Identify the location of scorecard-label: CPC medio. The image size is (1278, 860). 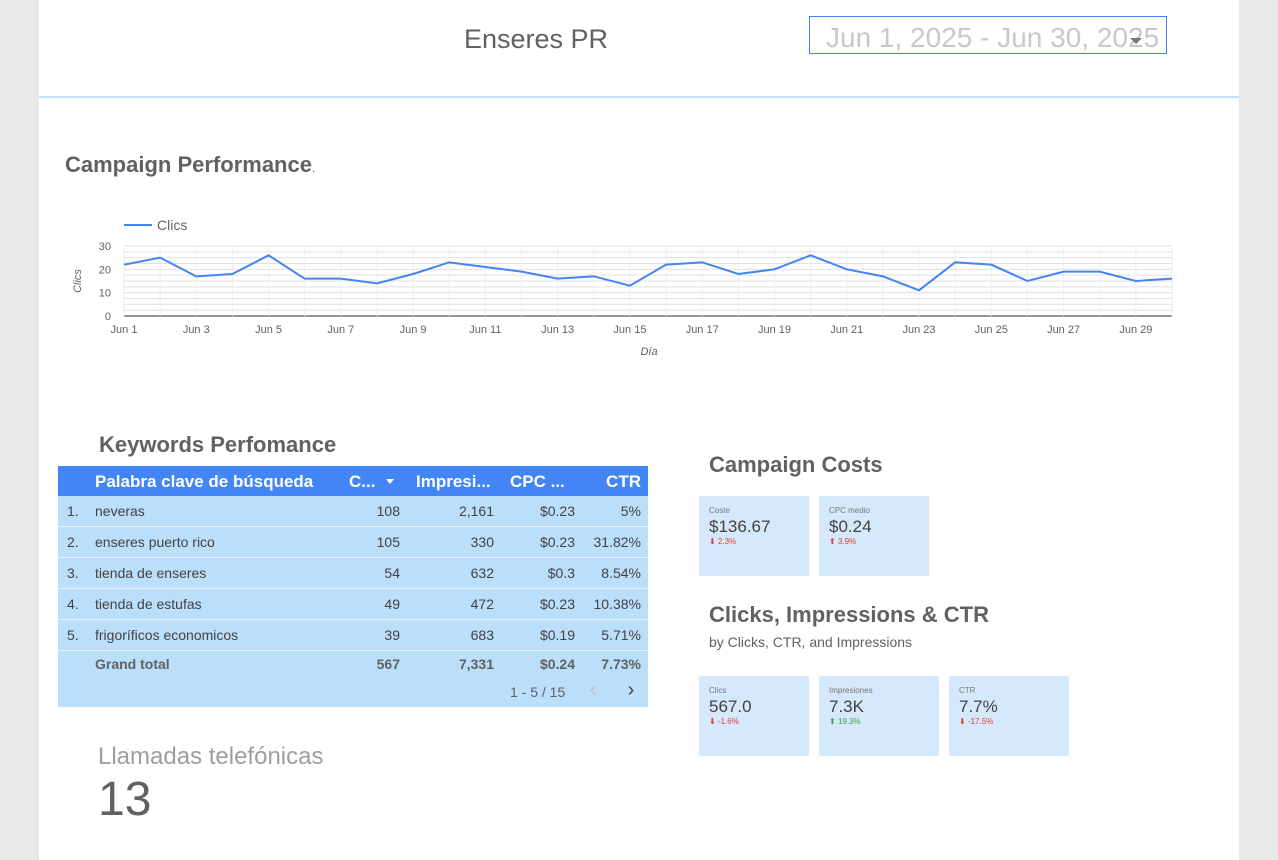
(849, 510).